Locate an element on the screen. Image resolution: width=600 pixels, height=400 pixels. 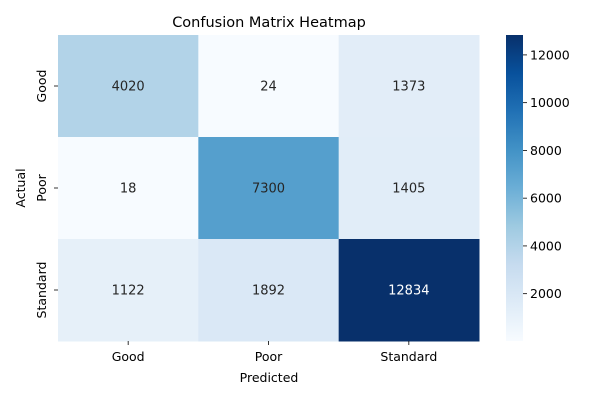
cell-value-label: 1122 is located at coordinates (128, 291).